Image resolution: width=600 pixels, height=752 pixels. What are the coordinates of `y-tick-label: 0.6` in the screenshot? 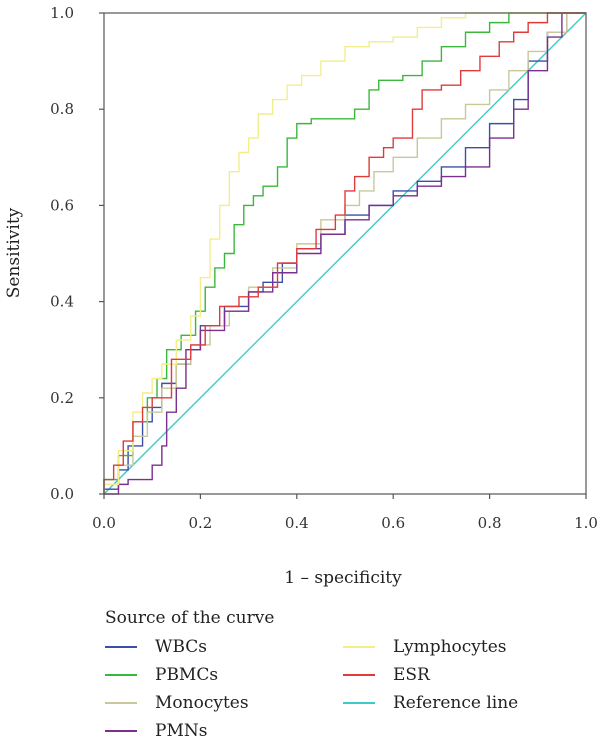 It's located at (62, 205).